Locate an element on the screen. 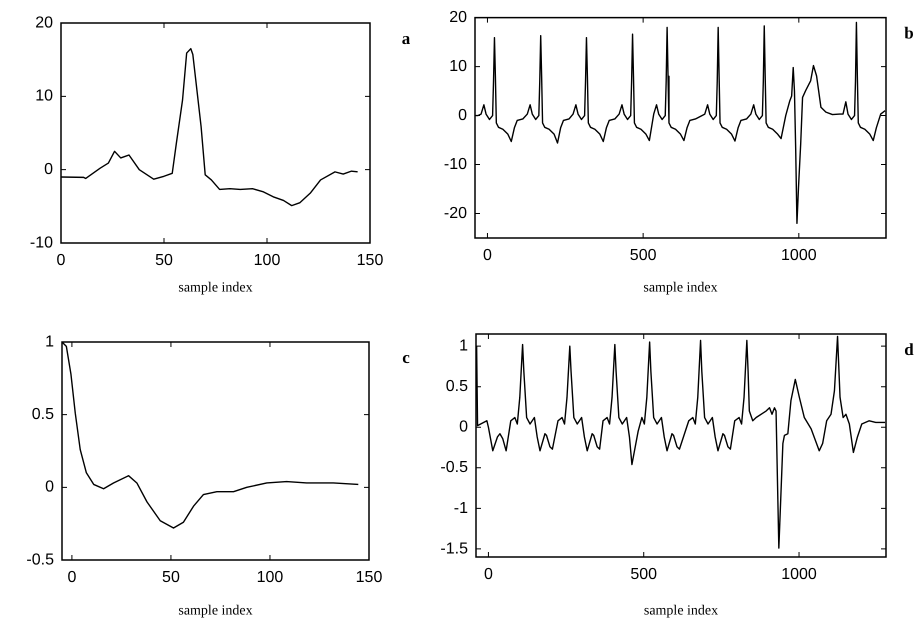 The height and width of the screenshot is (623, 923). text: b is located at coordinates (909, 32).